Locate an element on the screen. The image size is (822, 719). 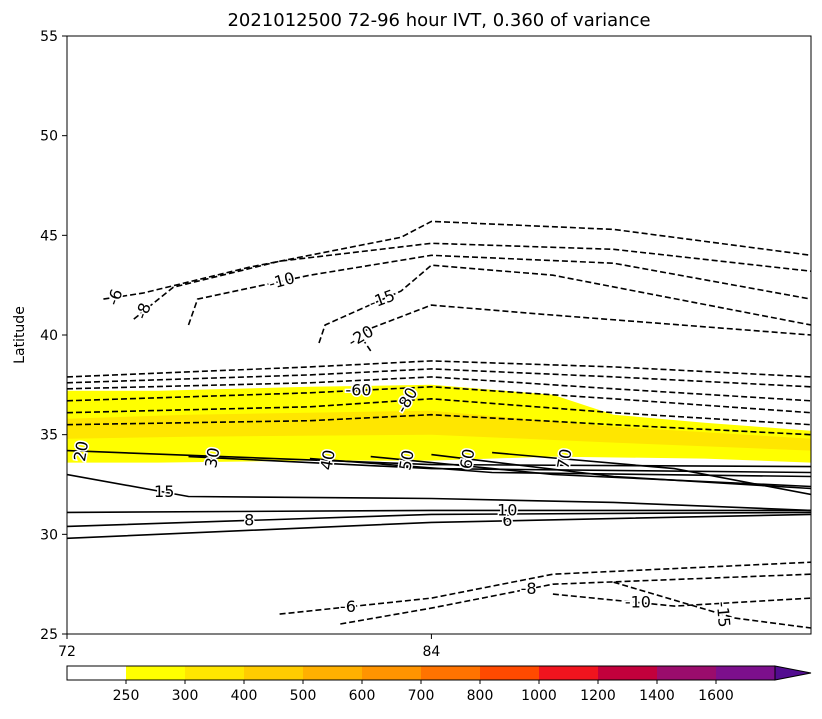
colorbar-extend-arrow is located at coordinates (793, 673).